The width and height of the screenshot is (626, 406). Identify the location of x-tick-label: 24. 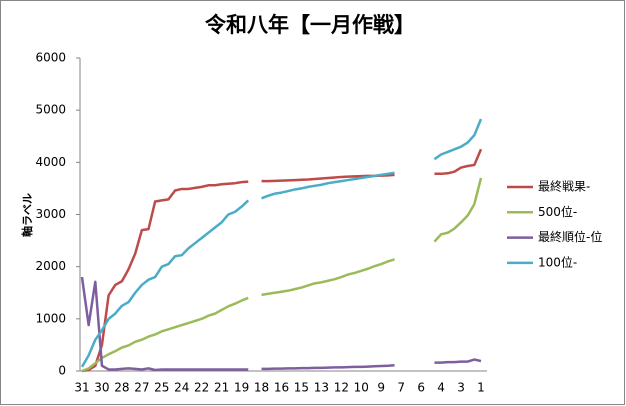
(181, 388).